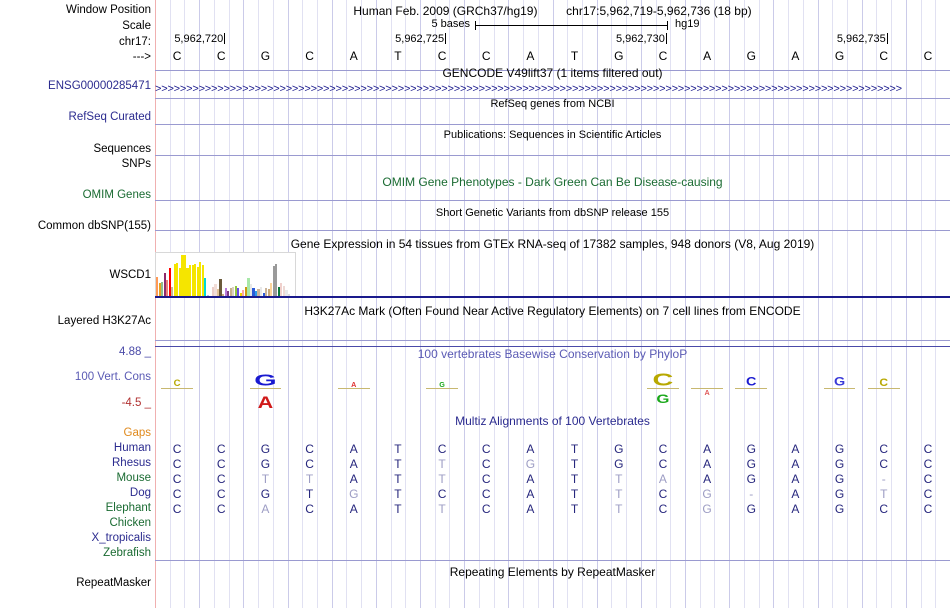 The width and height of the screenshot is (950, 608). What do you see at coordinates (177, 383) in the screenshot?
I see `phylop-base-glyph: C` at bounding box center [177, 383].